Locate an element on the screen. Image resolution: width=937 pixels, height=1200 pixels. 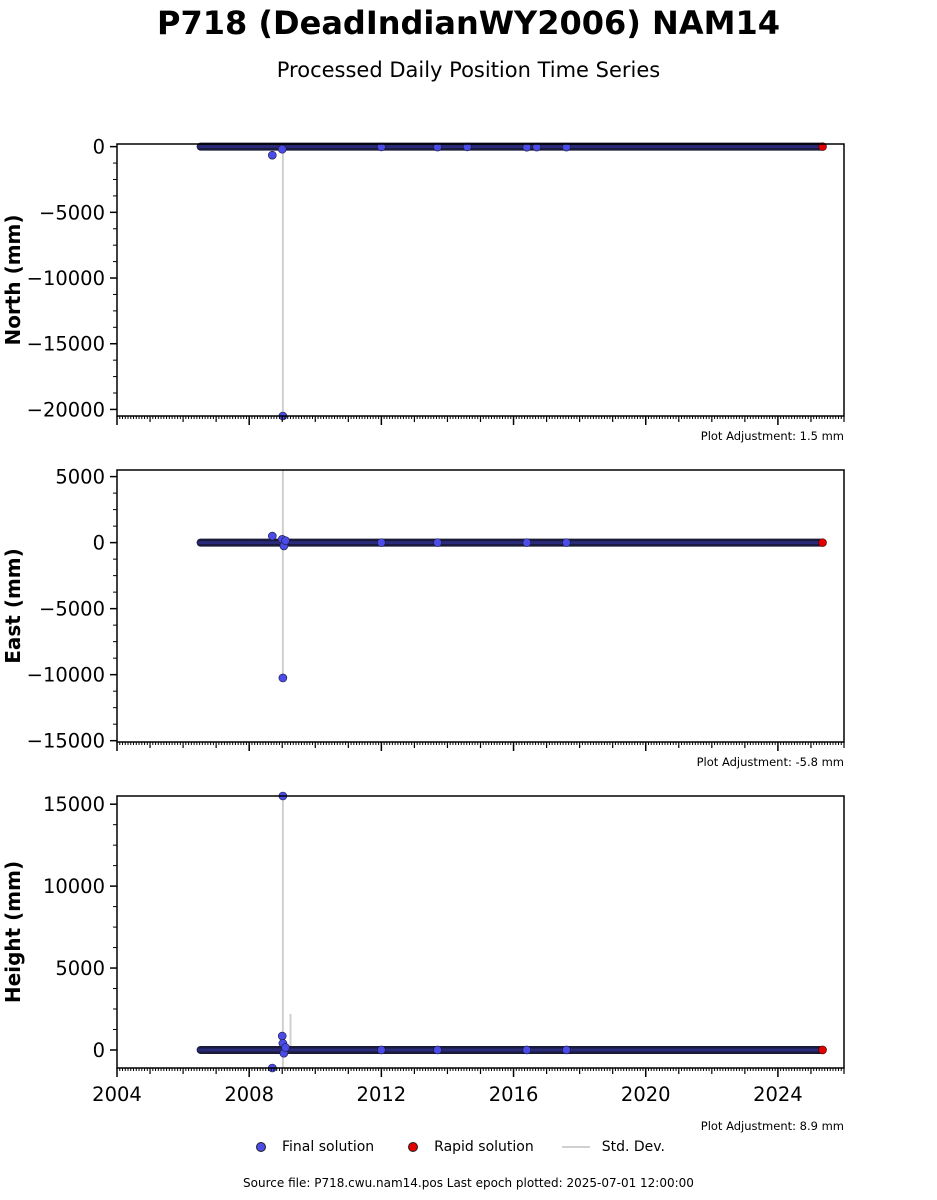
x-tick-label: 2016 is located at coordinates (514, 1094).